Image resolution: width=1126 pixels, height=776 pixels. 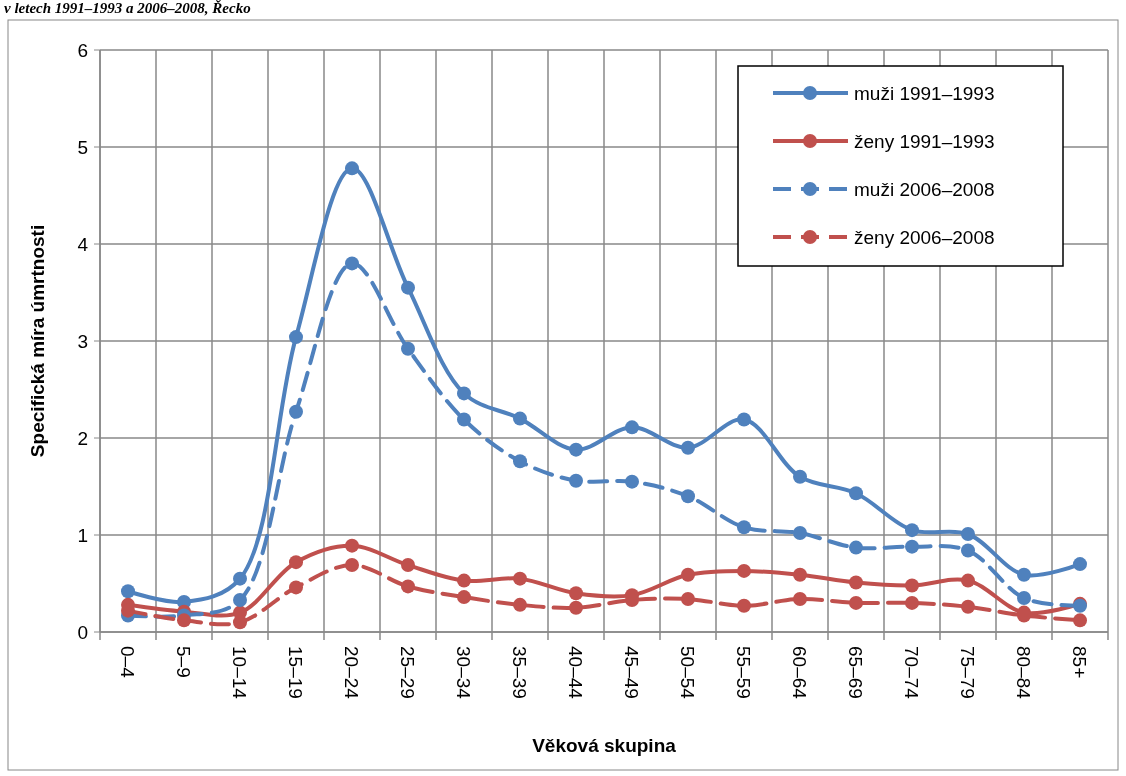 I want to click on x-tick-label: 0–4, so click(x=128, y=662).